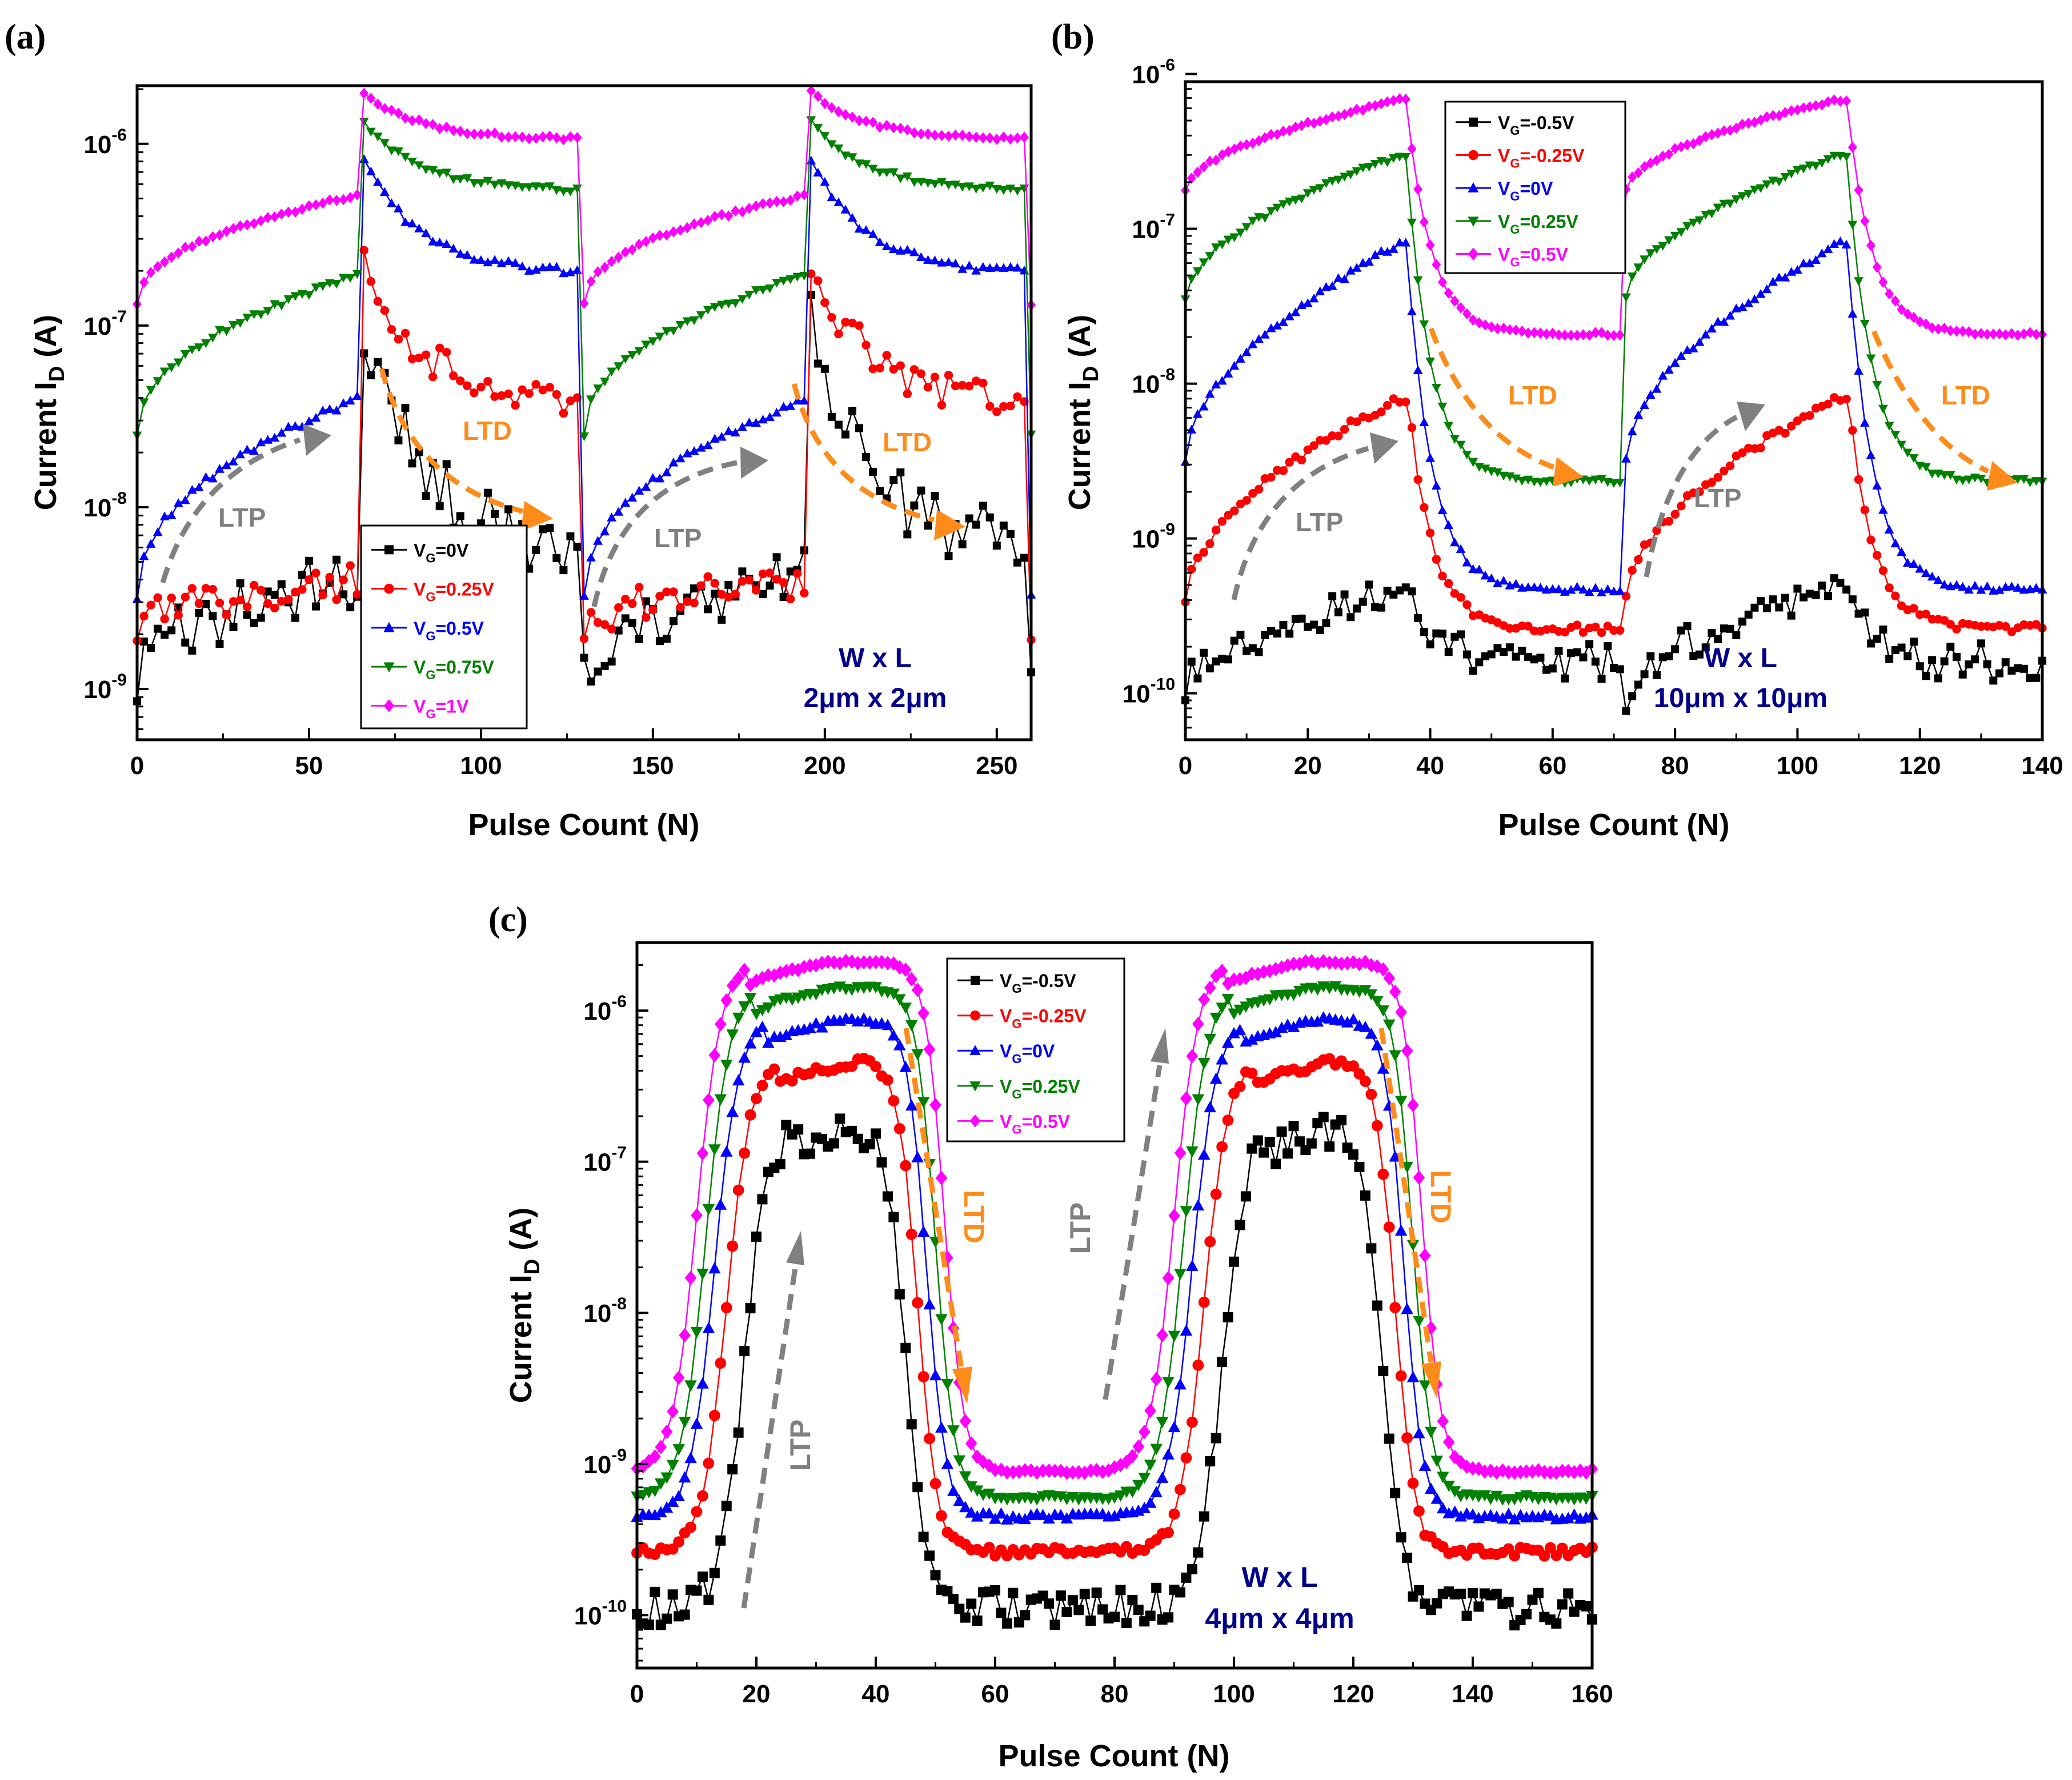 The image size is (2072, 1780). What do you see at coordinates (1614, 825) in the screenshot?
I see `chart-b-xlabel: Pulse Count (N)` at bounding box center [1614, 825].